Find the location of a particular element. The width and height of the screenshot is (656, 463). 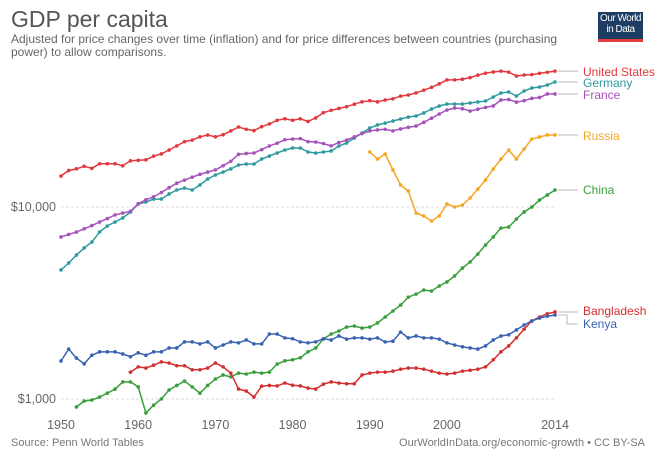

series-russia is located at coordinates (462, 178).